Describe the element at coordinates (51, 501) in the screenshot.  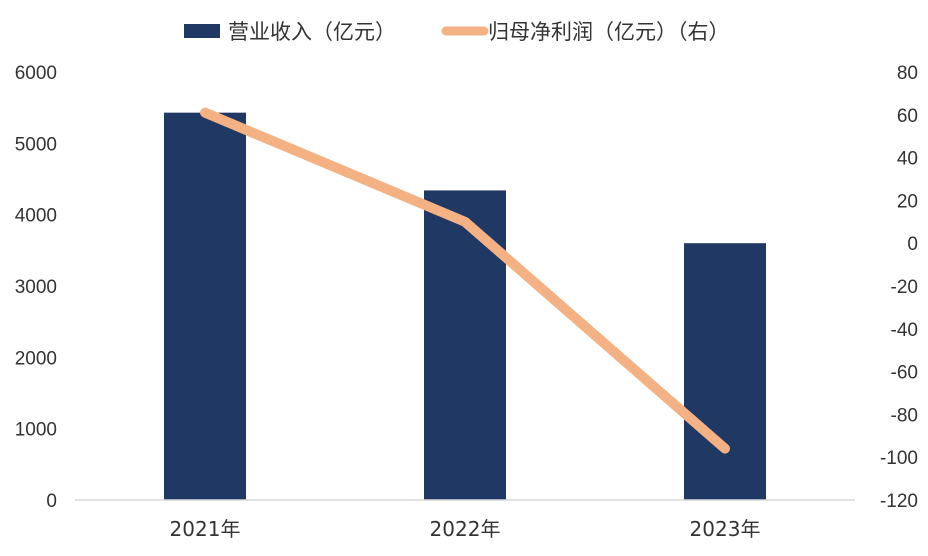
I see `left-tick-label: 0` at that location.